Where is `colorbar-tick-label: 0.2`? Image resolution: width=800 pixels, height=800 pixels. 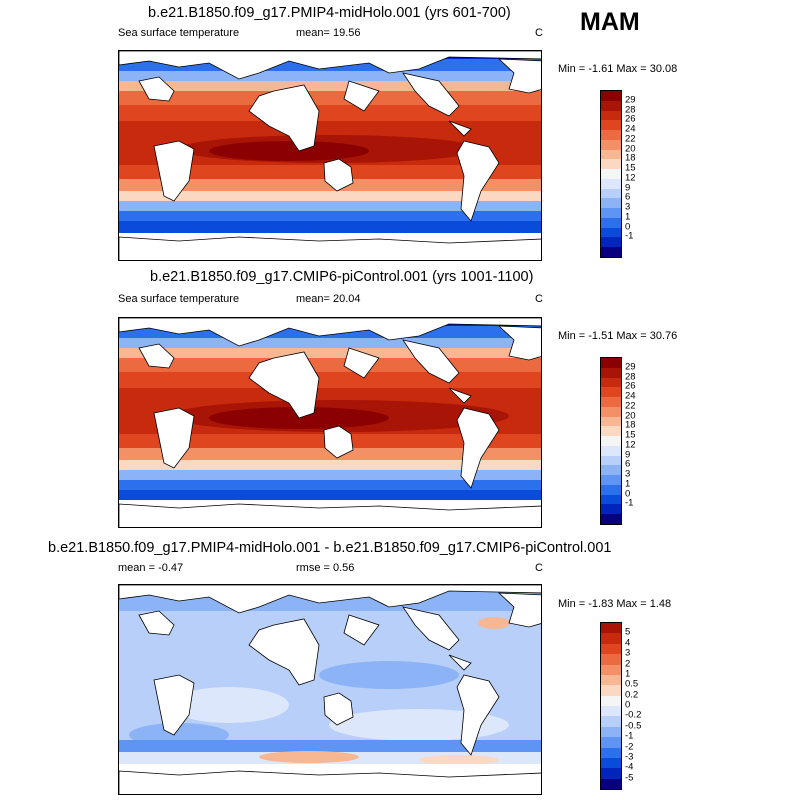 colorbar-tick-label: 0.2 is located at coordinates (632, 695).